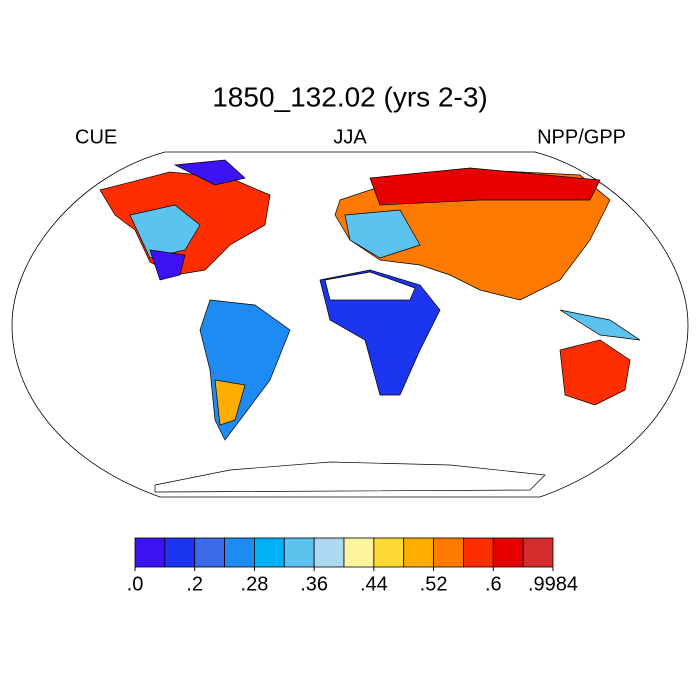  What do you see at coordinates (382, 234) in the screenshot?
I see `europe` at bounding box center [382, 234].